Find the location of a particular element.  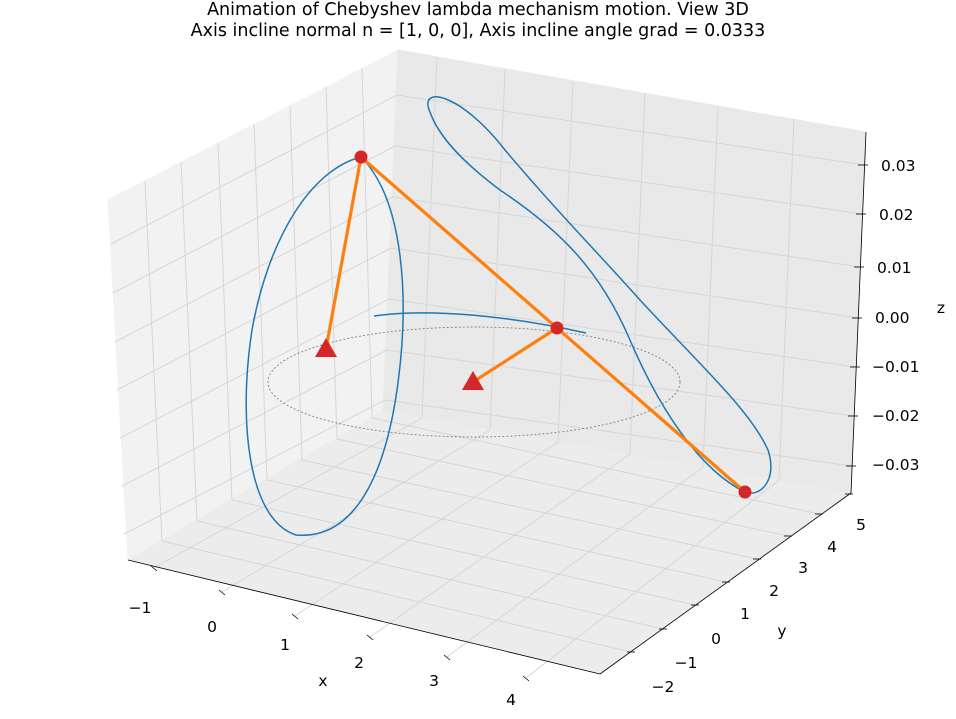

x-axis-label: x is located at coordinates (322, 681).